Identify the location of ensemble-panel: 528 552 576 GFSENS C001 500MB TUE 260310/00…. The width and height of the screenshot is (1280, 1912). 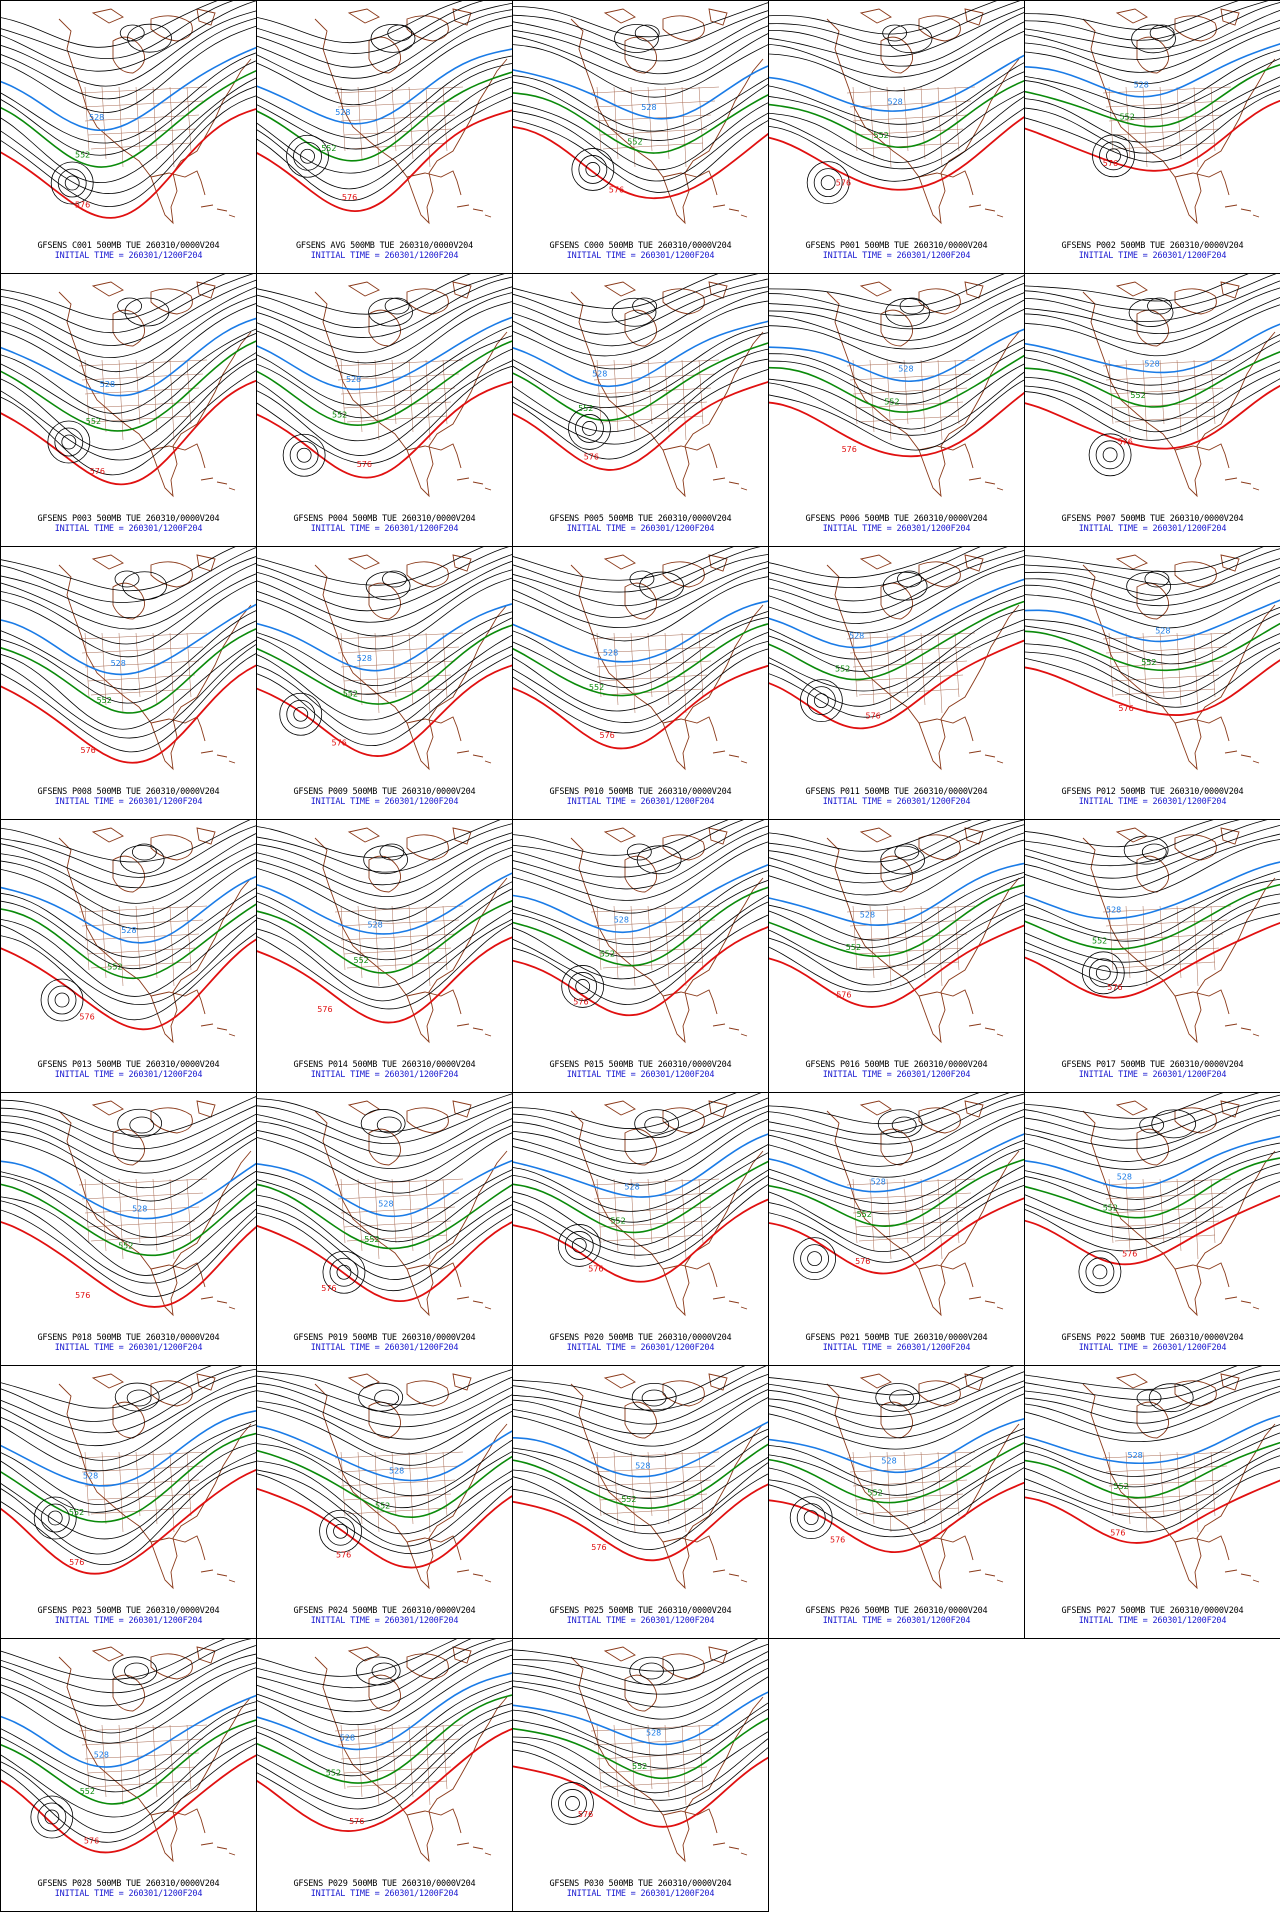
(128, 137).